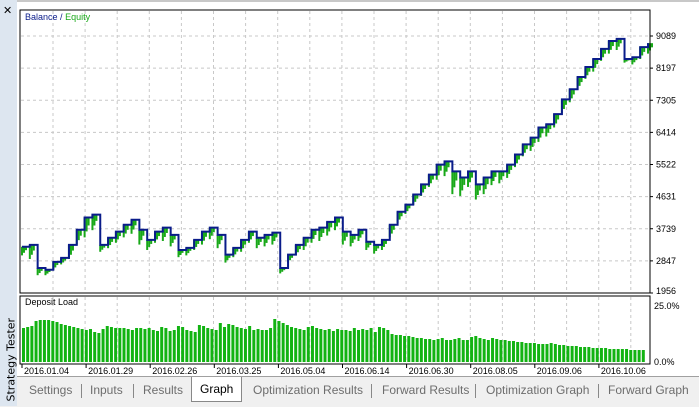 Image resolution: width=699 pixels, height=407 pixels. What do you see at coordinates (308, 390) in the screenshot?
I see `tab-optimization-results: Optimization Results` at bounding box center [308, 390].